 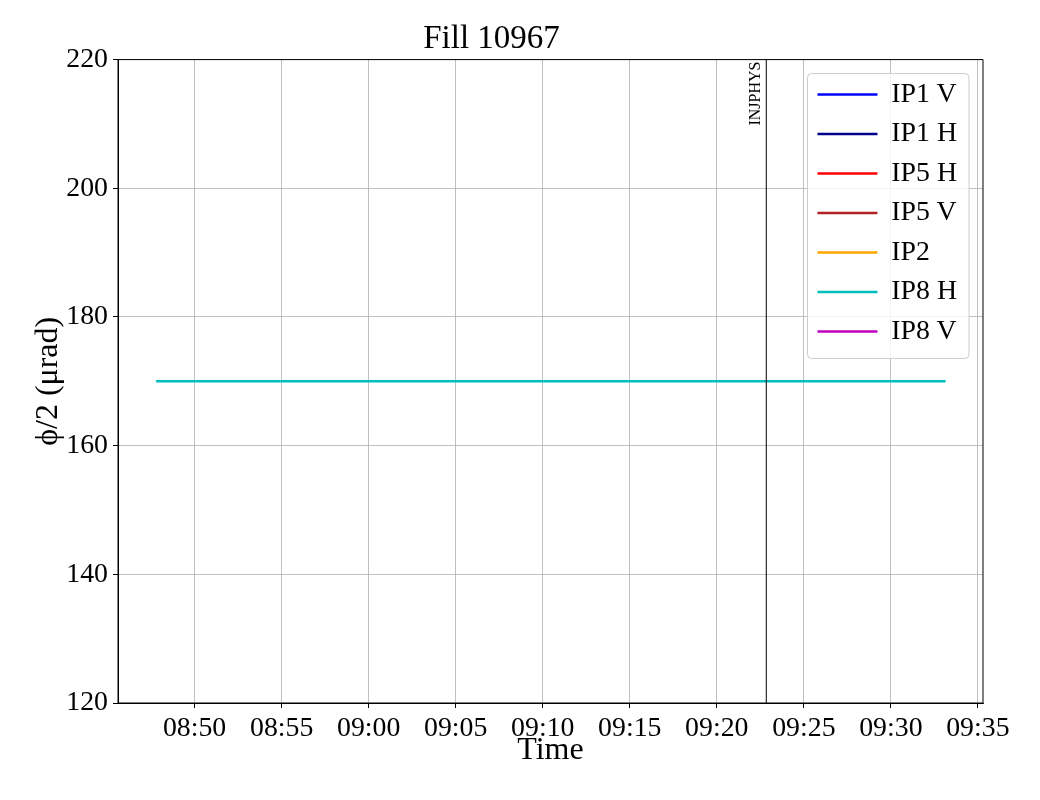 I want to click on x-tick-label: 08:55, so click(x=282, y=726).